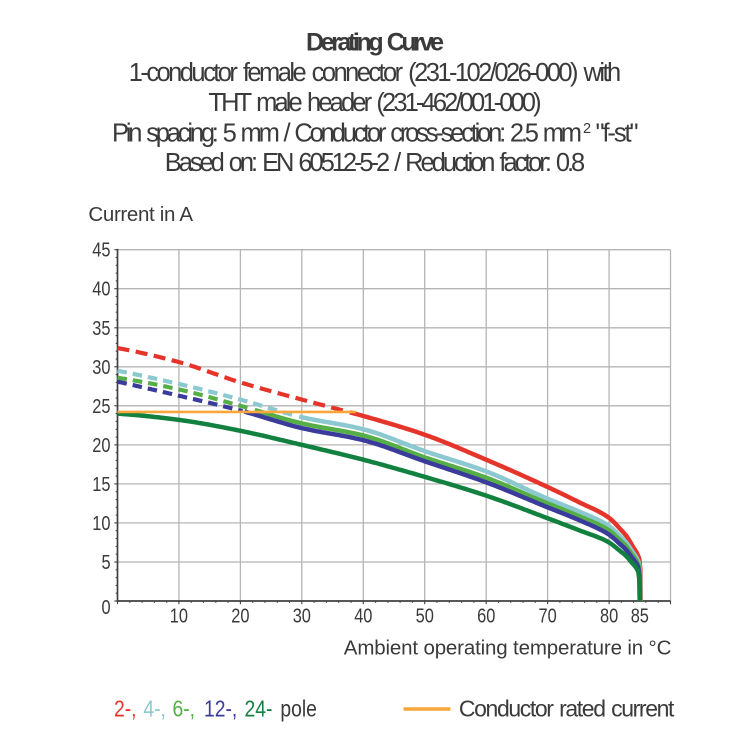  I want to click on svg-text:Ambient operating temperature: Ambient operating temperature in °C, so click(508, 647).